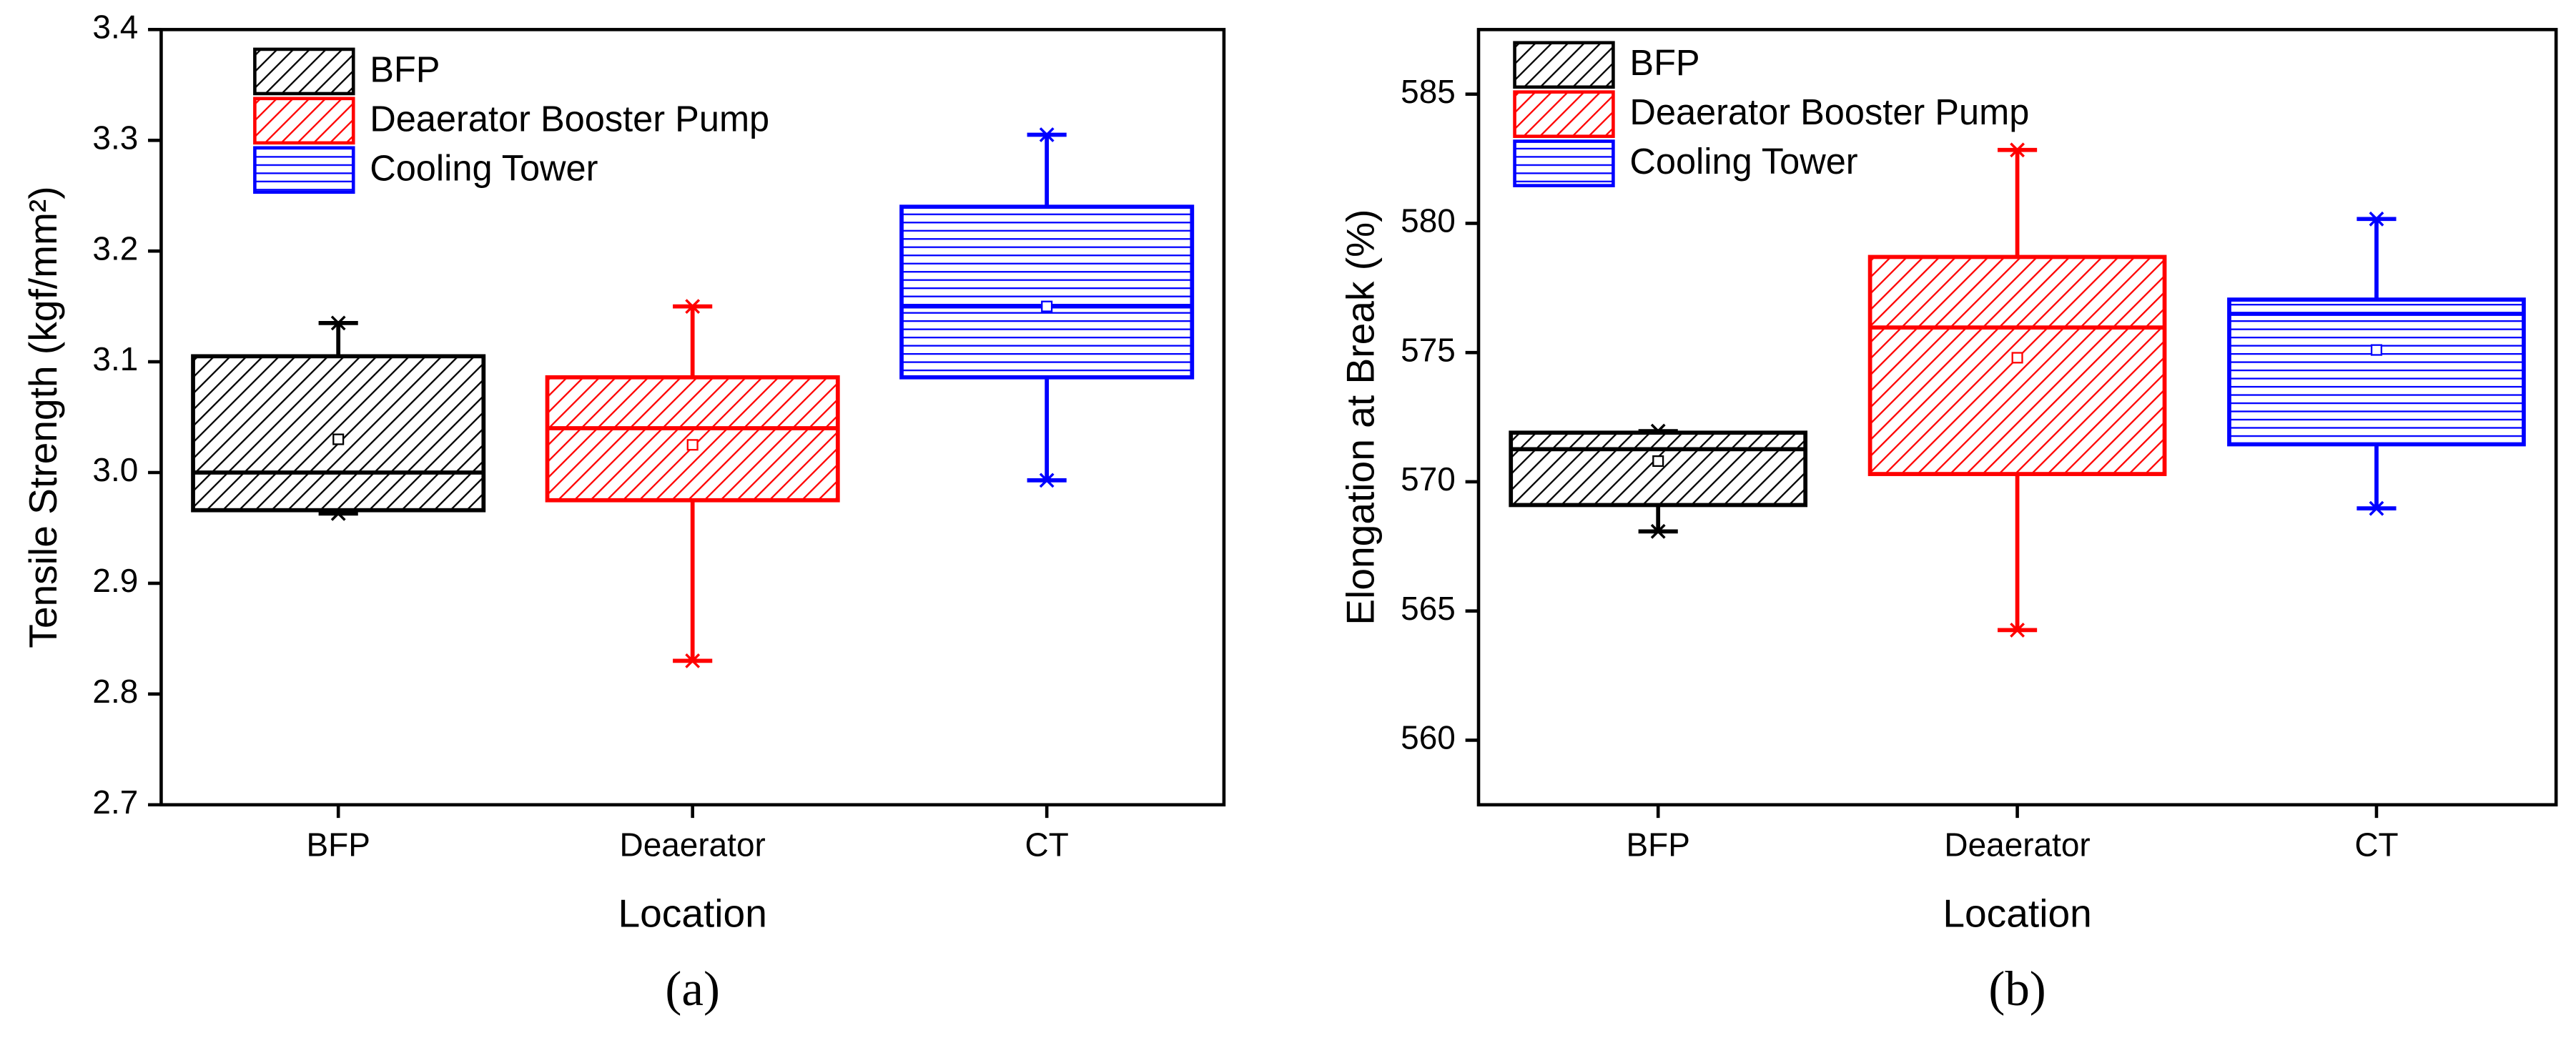 The height and width of the screenshot is (1038, 2576). What do you see at coordinates (1428, 349) in the screenshot?
I see `y-tick-label: 575` at bounding box center [1428, 349].